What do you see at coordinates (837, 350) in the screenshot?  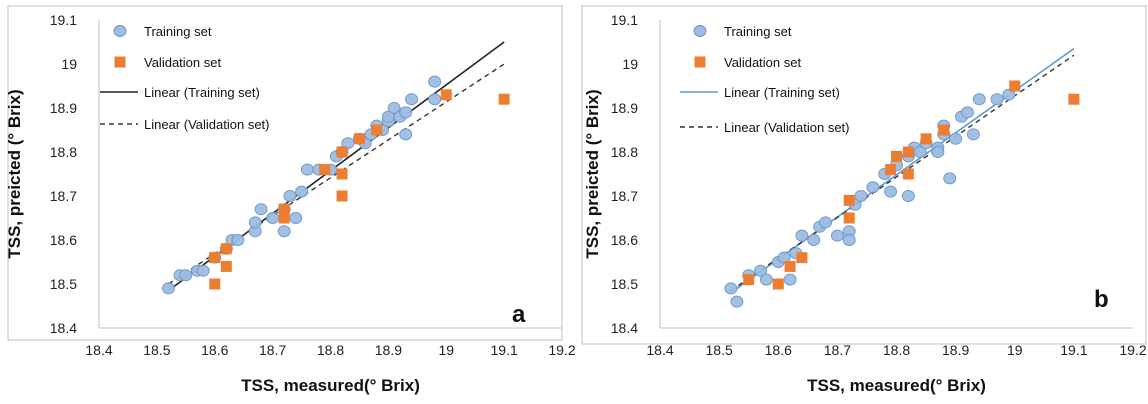 I see `x-tick-label: 18.7` at bounding box center [837, 350].